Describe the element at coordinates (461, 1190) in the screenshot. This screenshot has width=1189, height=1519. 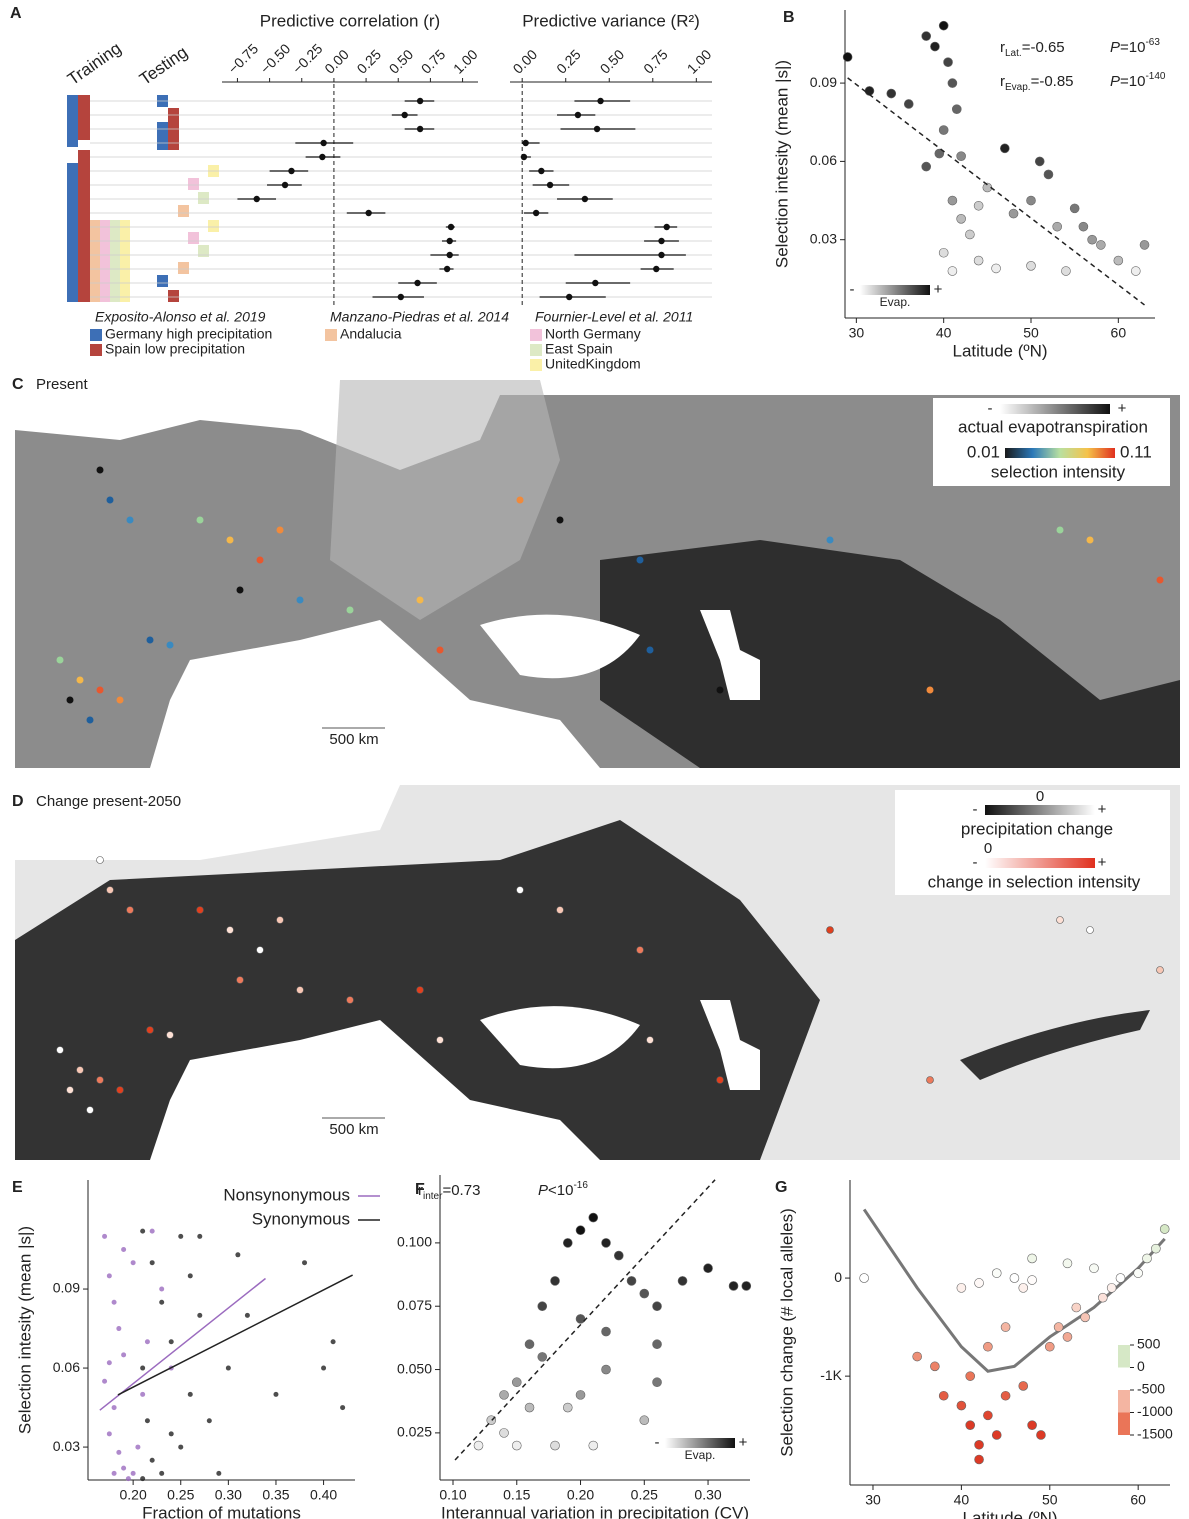
I see `stat-part: =0.73` at that location.